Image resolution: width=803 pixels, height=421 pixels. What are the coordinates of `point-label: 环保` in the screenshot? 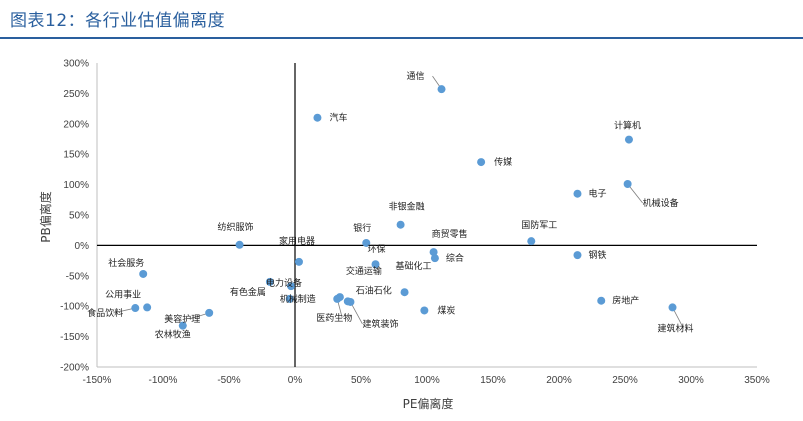 It's located at (377, 249).